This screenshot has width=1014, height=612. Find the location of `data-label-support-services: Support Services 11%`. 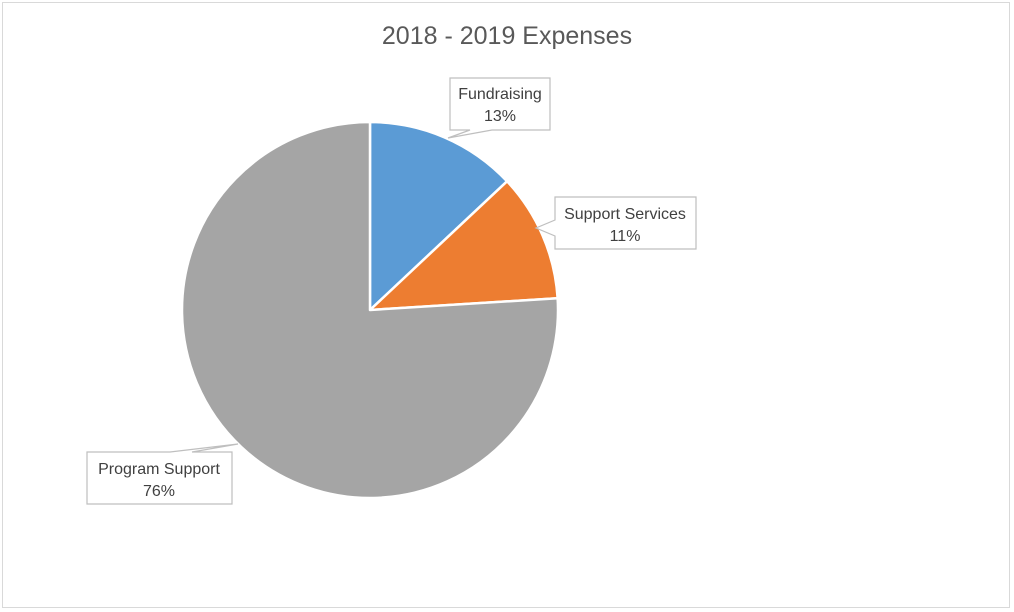

data-label-support-services: Support Services 11% is located at coordinates (615, 223).